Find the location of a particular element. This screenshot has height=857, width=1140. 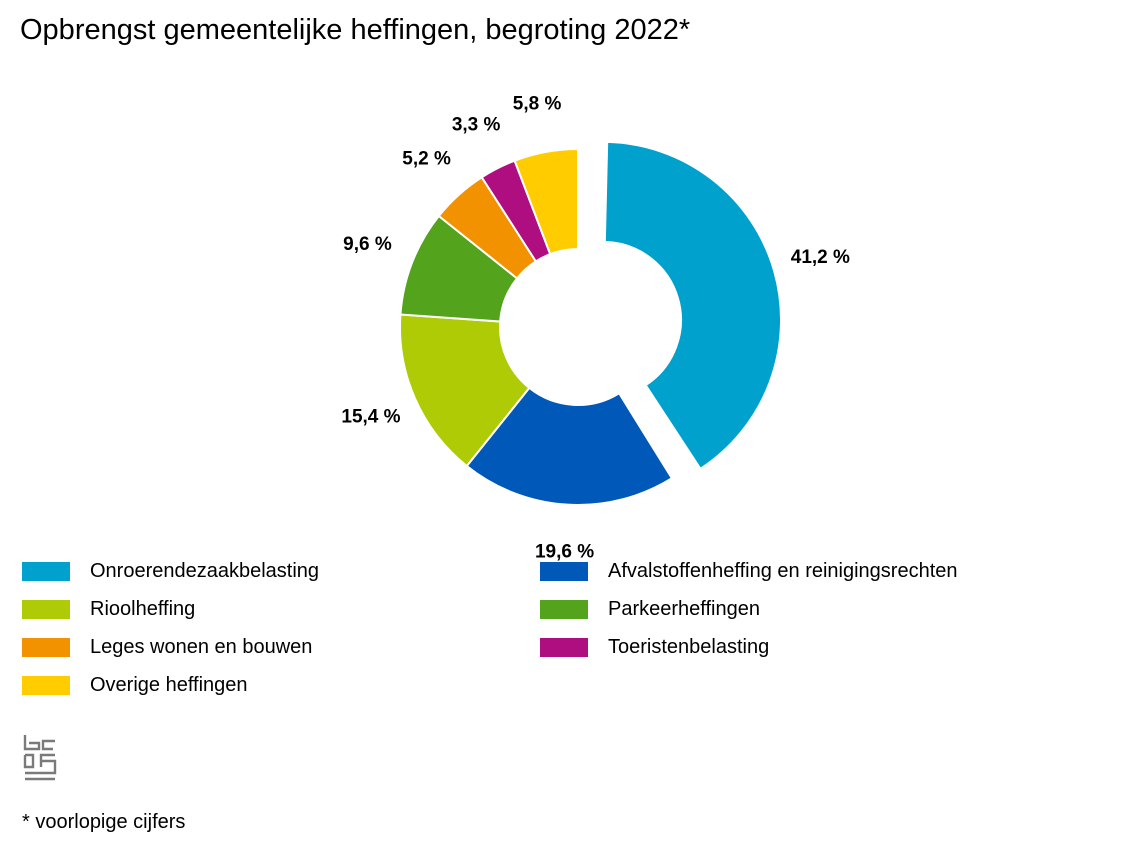

legend-item-overige-heffingen: Overige heffingen is located at coordinates (135, 685).